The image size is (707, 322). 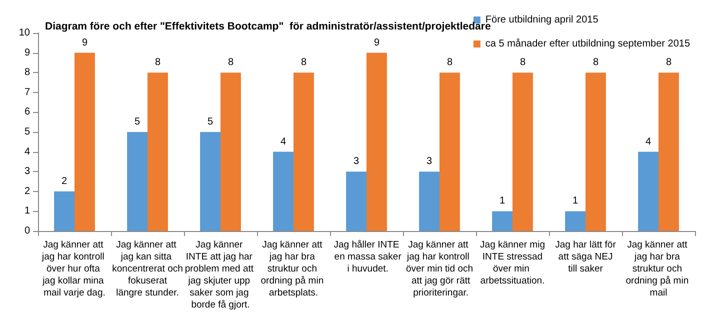 I want to click on y-tick-label: 4, so click(x=27, y=152).